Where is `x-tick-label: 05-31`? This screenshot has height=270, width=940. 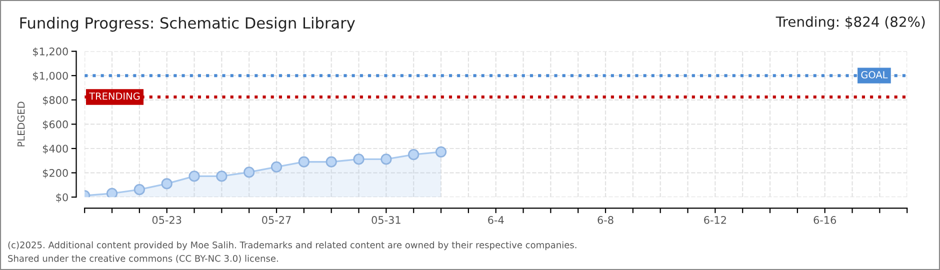
x-tick-label: 05-31 is located at coordinates (386, 220).